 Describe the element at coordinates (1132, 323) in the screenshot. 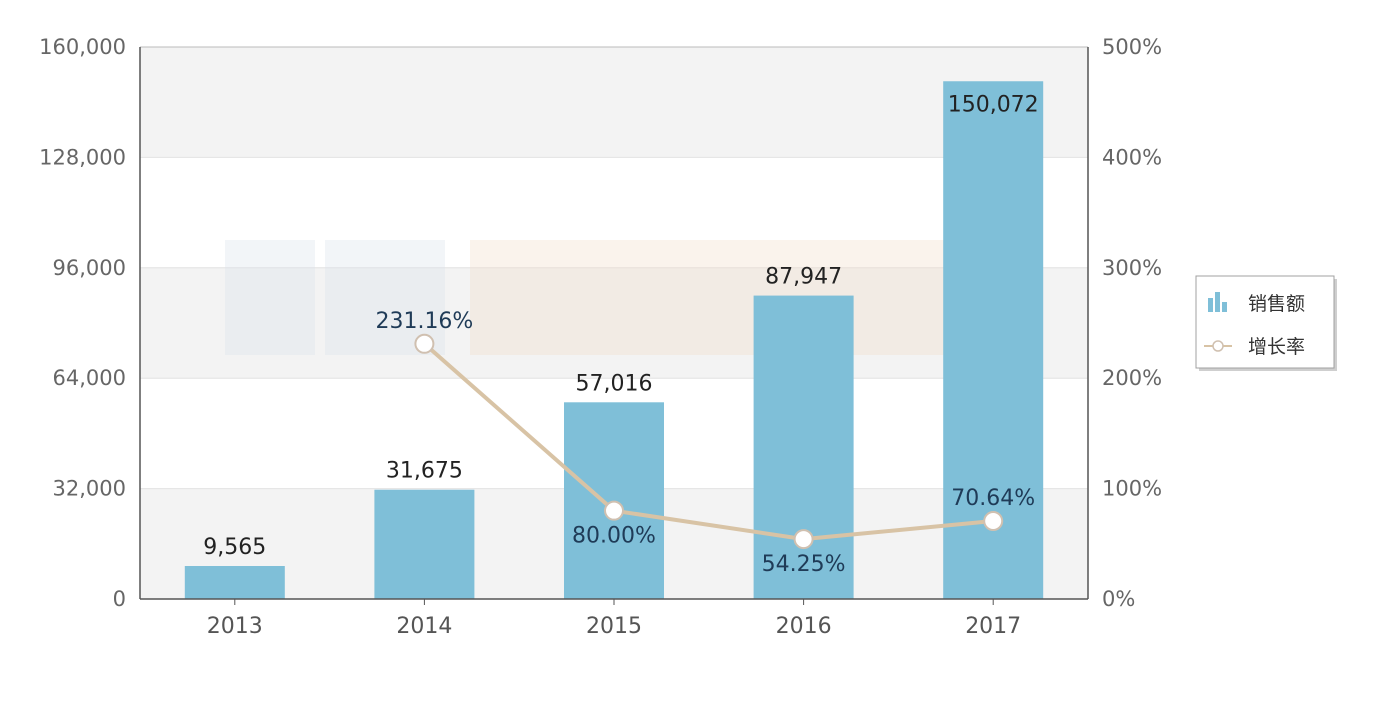

I see `right-axis-ticks: 0% 100% 200% 300% 400% 500%` at that location.